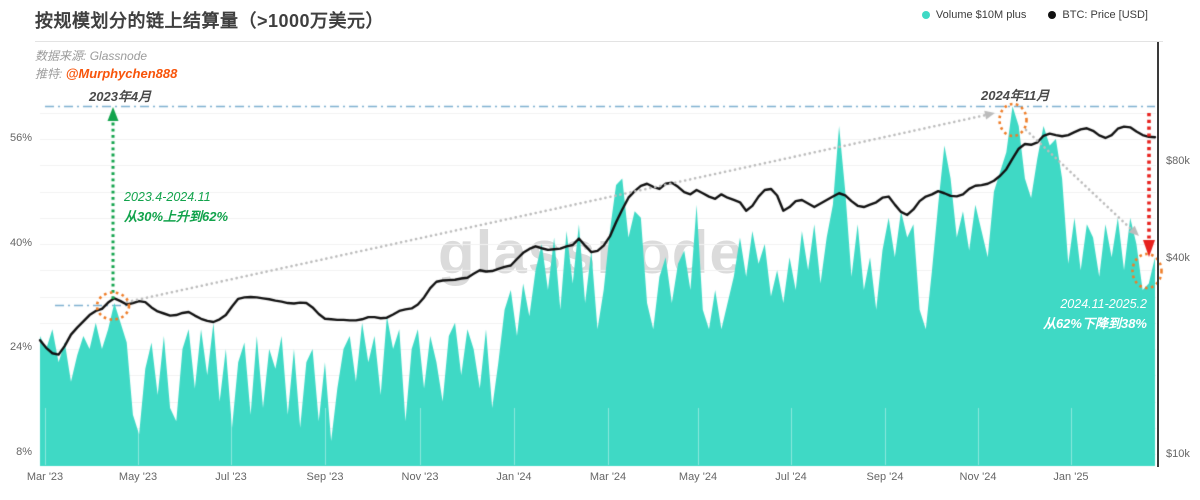  What do you see at coordinates (1071, 477) in the screenshot?
I see `x-tick-label: Jan '25` at bounding box center [1071, 477].